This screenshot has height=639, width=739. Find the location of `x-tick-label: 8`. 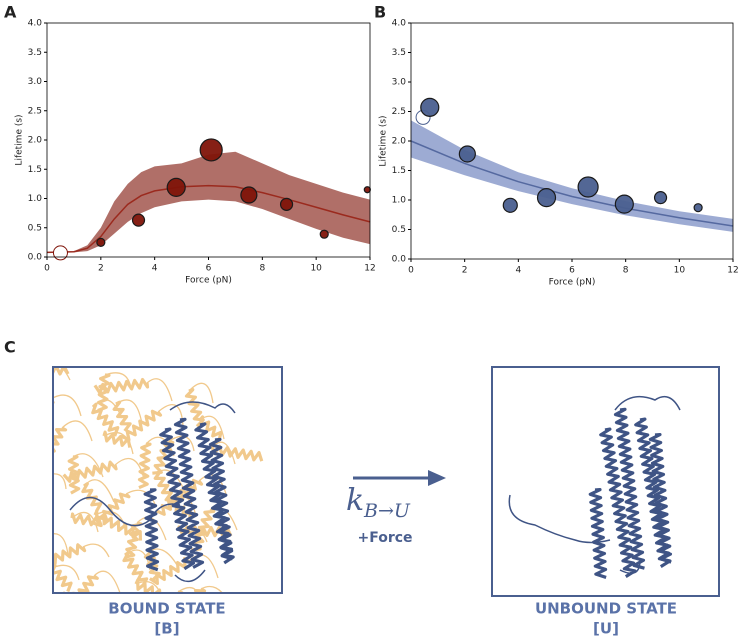

x-tick-label: 8 is located at coordinates (262, 269).